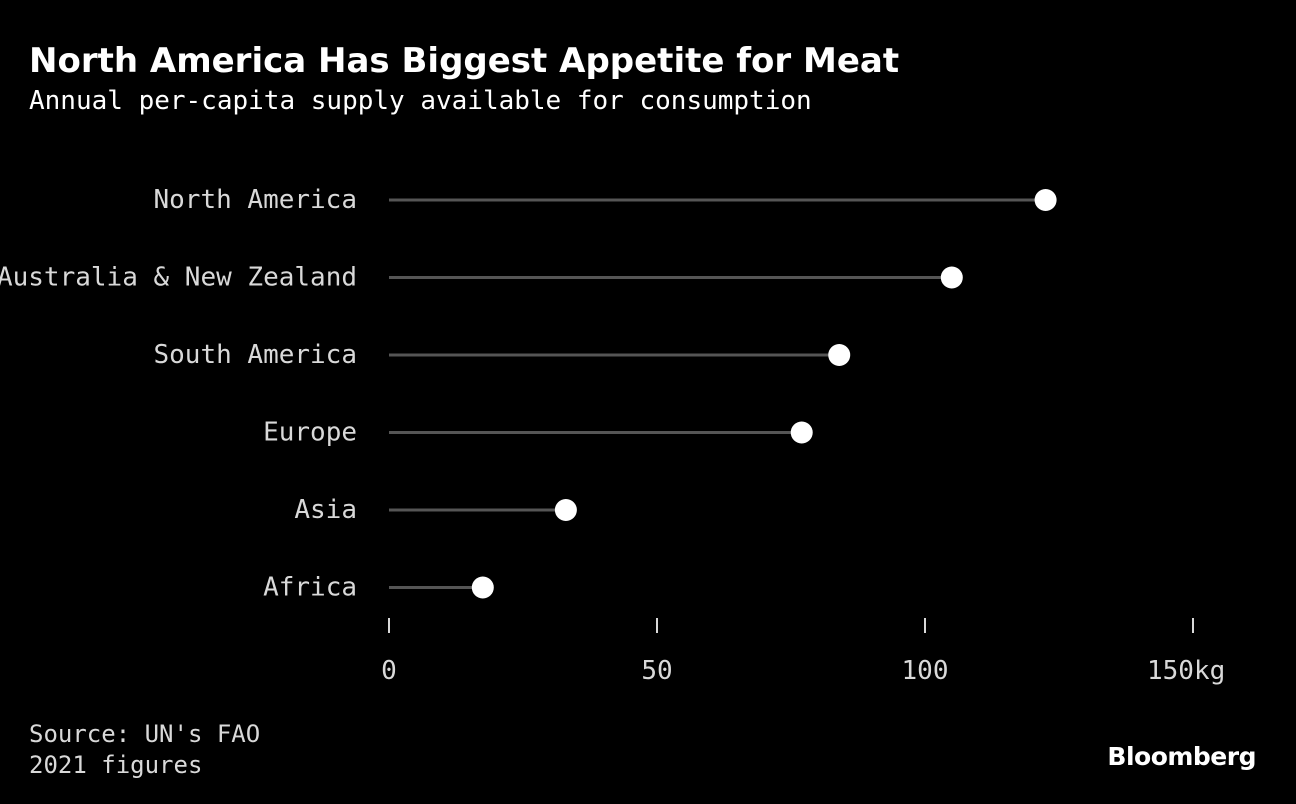 This screenshot has height=804, width=1296. What do you see at coordinates (310, 588) in the screenshot?
I see `category-label: Africa` at bounding box center [310, 588].